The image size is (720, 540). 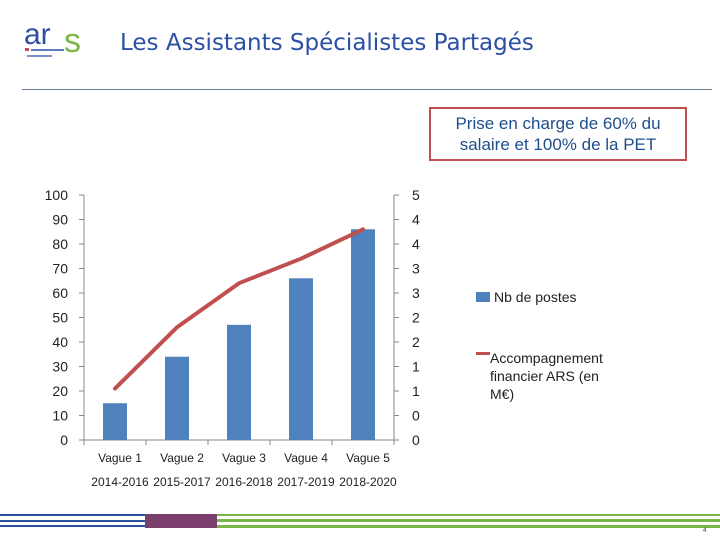 I want to click on callout-line-2: salaire et 100% de la PET, so click(x=558, y=144).